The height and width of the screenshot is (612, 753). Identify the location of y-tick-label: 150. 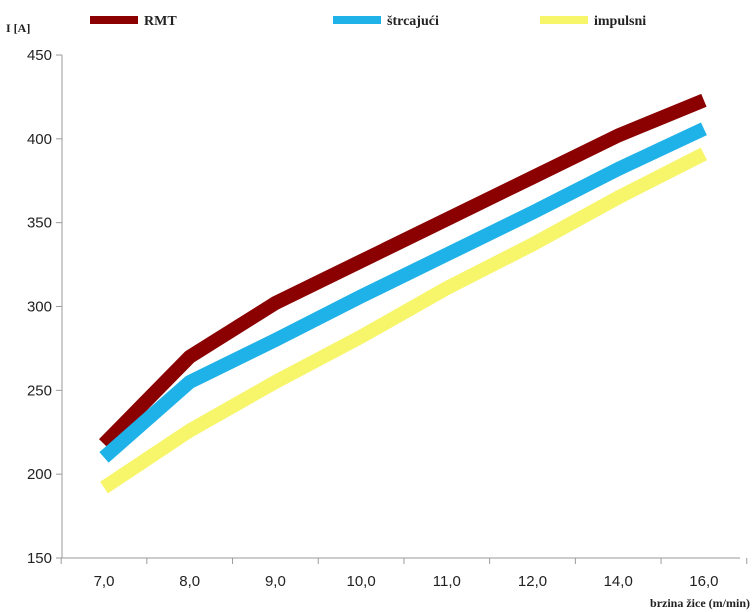
(39, 558).